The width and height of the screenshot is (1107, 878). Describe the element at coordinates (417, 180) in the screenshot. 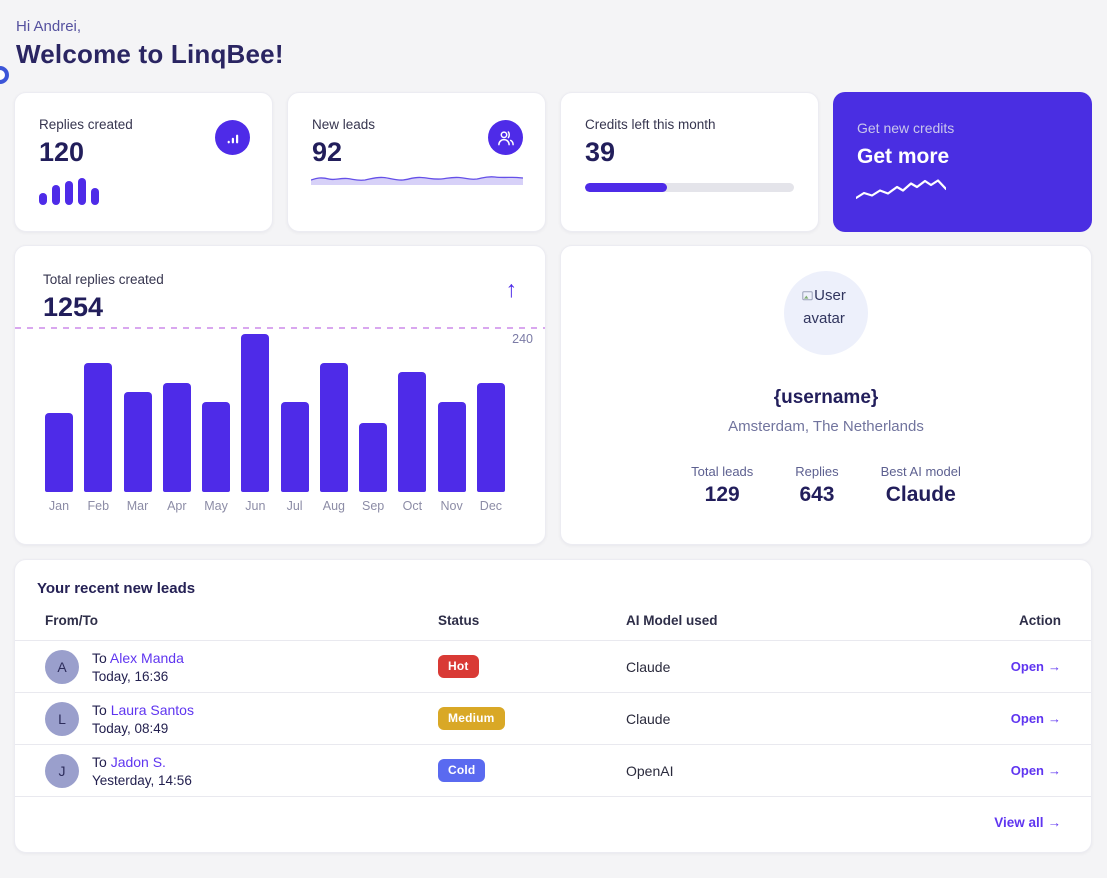

I see `new-leads-sparkline` at that location.